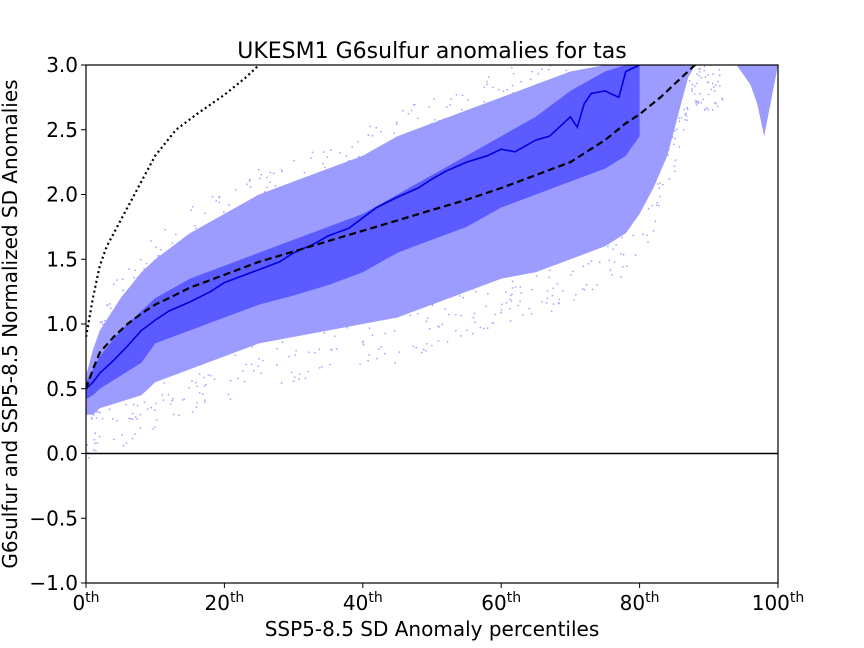 Image resolution: width=864 pixels, height=648 pixels. I want to click on x-tick-value: 60, so click(493, 603).